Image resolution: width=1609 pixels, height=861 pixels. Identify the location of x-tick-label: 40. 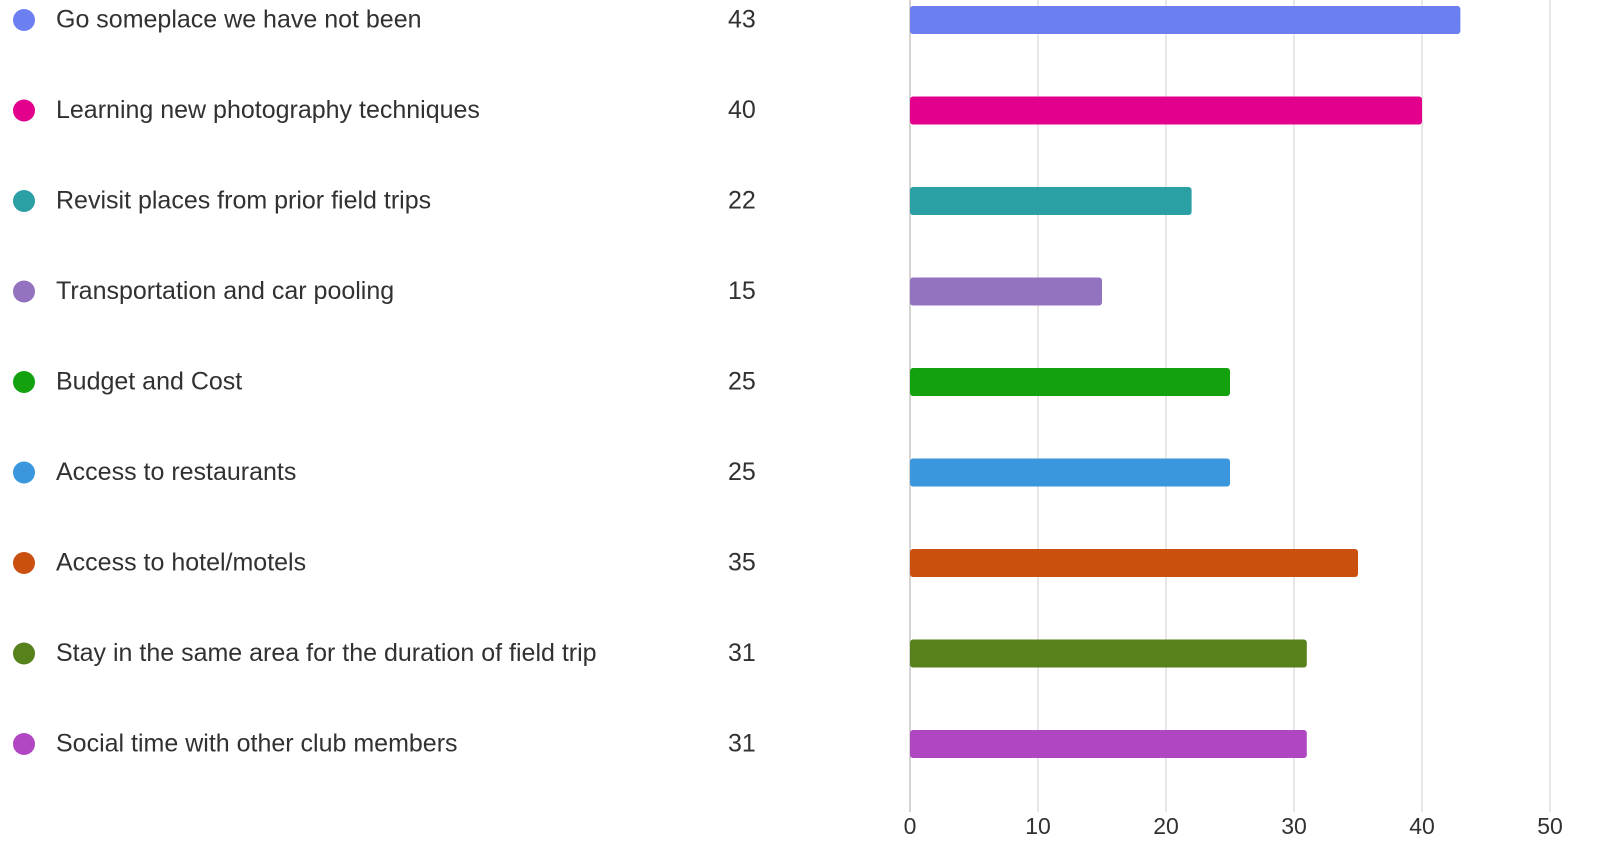
(1422, 826).